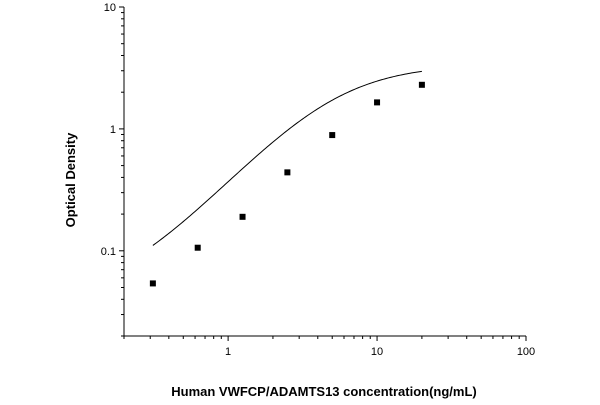 The width and height of the screenshot is (600, 405). What do you see at coordinates (110, 8) in the screenshot?
I see `y-tick-label: 10` at bounding box center [110, 8].